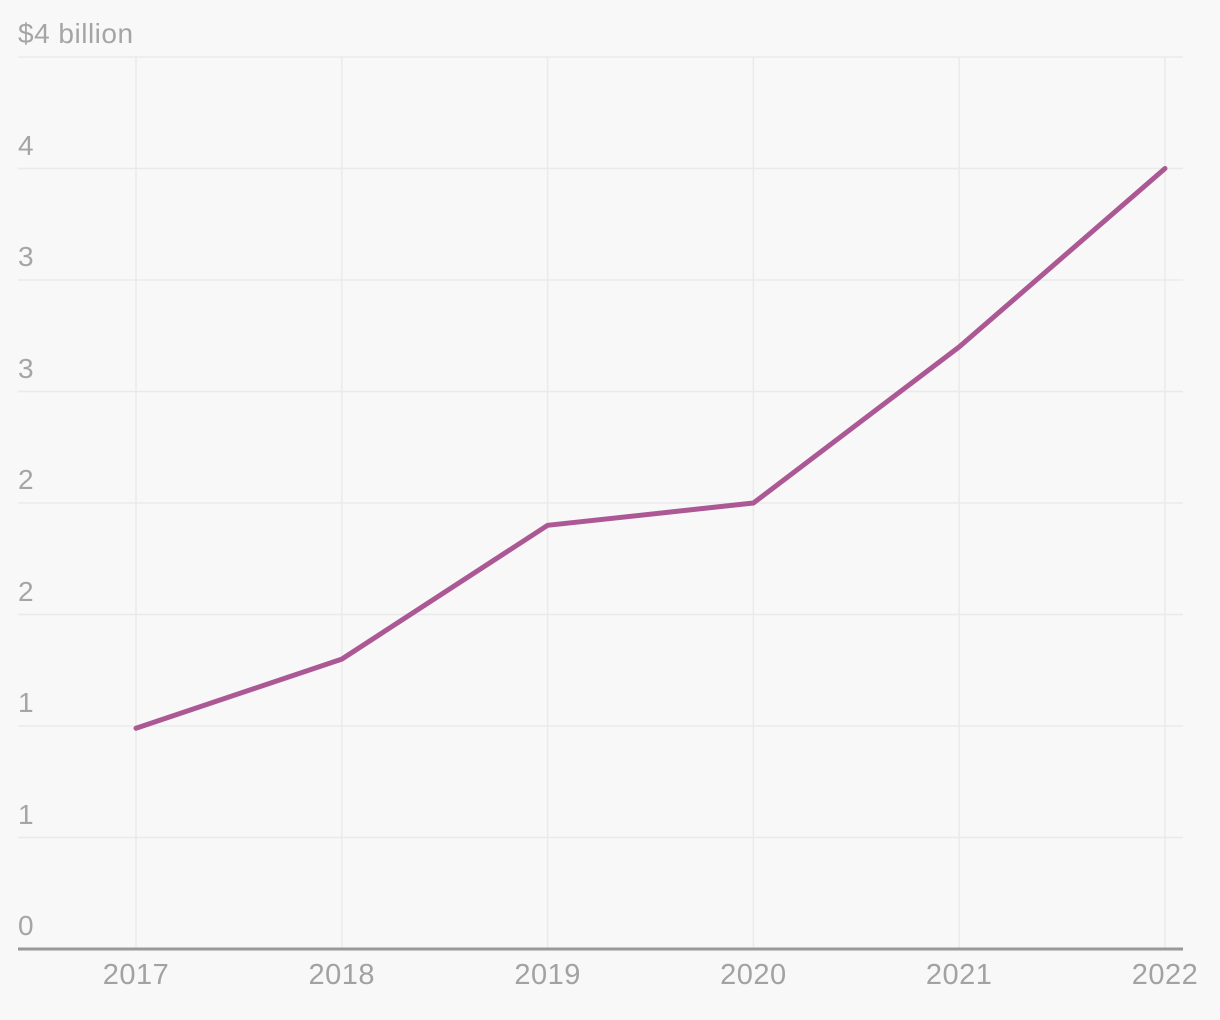 The height and width of the screenshot is (1020, 1220). I want to click on x-tick-label: 2021, so click(959, 975).